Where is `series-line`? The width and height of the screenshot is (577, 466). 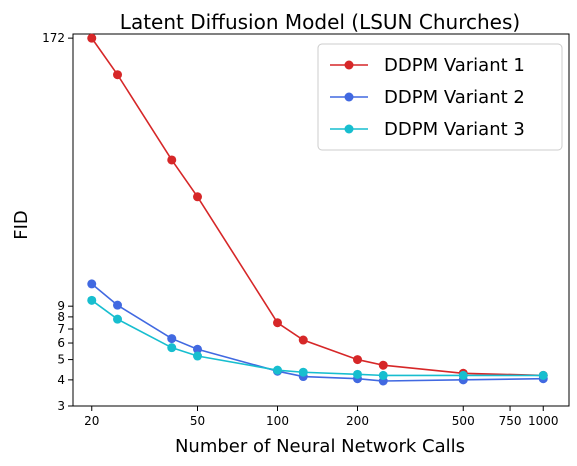
series-line is located at coordinates (317, 338).